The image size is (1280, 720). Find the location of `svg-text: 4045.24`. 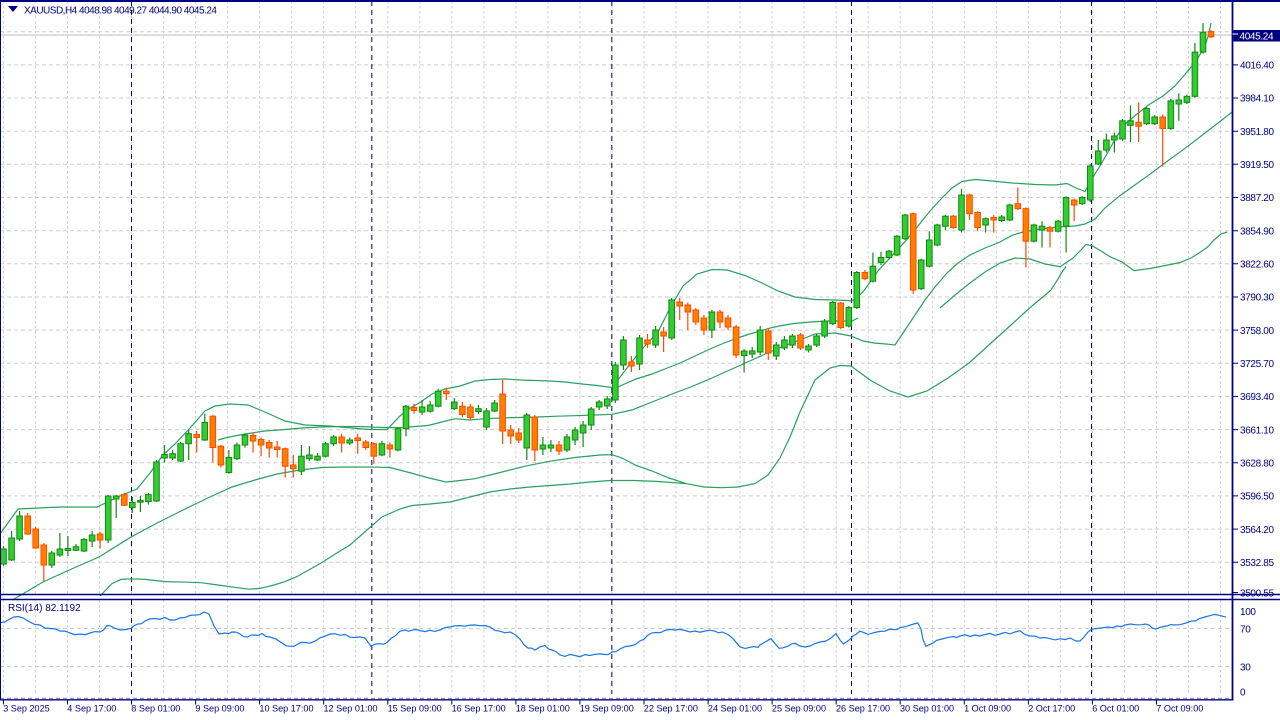

svg-text: 4045.24 is located at coordinates (1257, 37).